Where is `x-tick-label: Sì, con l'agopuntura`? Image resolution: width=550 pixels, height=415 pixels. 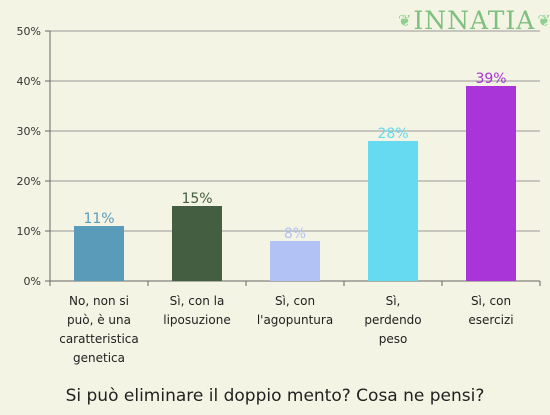
x-tick-label: Sì, con l'agopuntura is located at coordinates (295, 310).